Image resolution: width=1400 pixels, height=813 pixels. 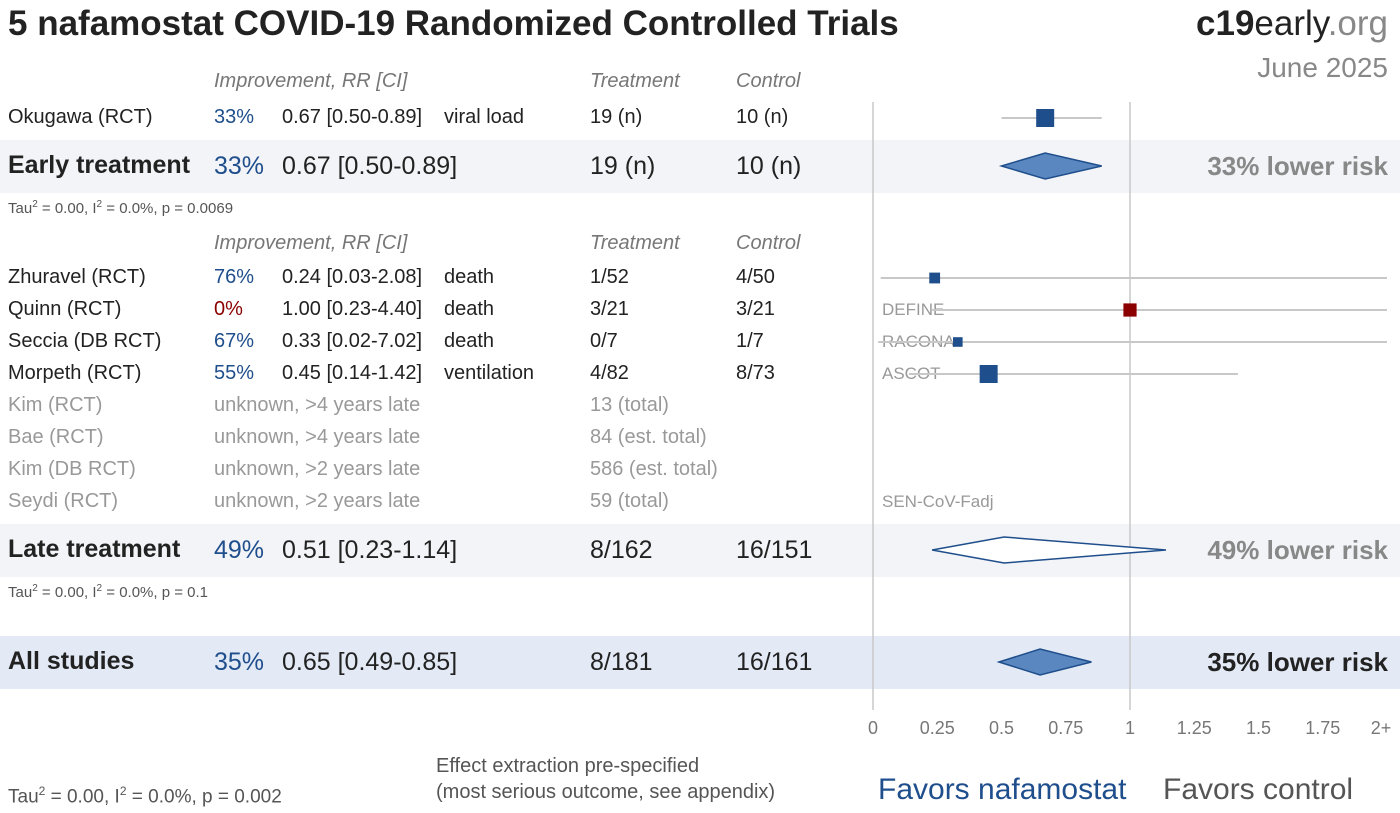 I want to click on study-control: 8/73, so click(x=755, y=373).